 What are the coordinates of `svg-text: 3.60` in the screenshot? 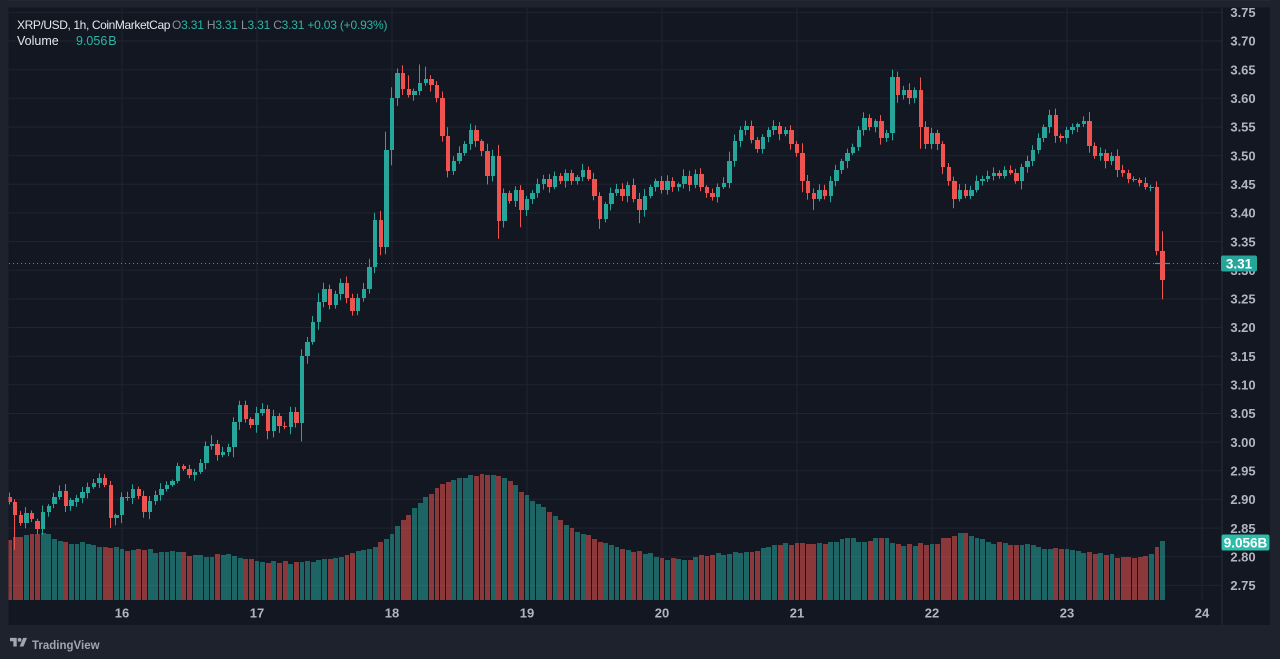 It's located at (1242, 98).